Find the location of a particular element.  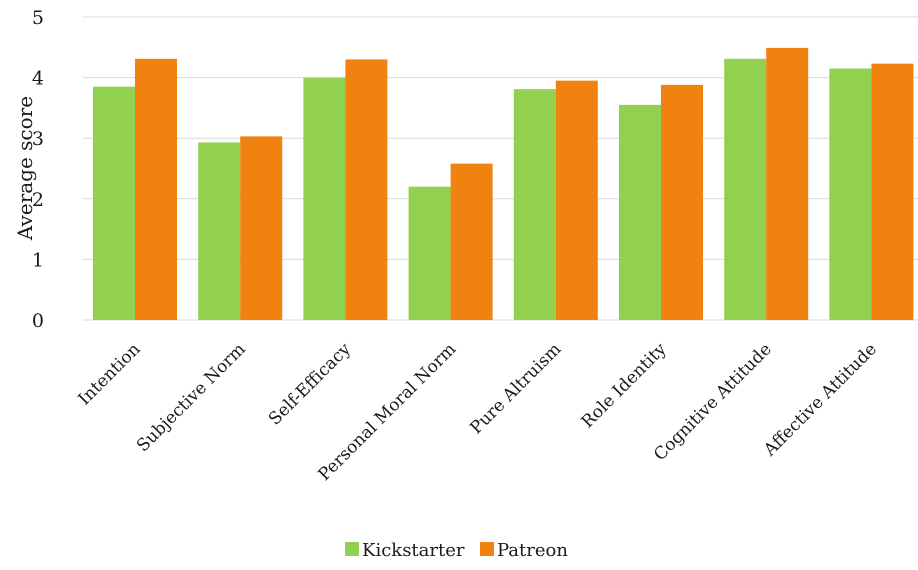

x-tick-label: Self-Efficacy is located at coordinates (310, 384).